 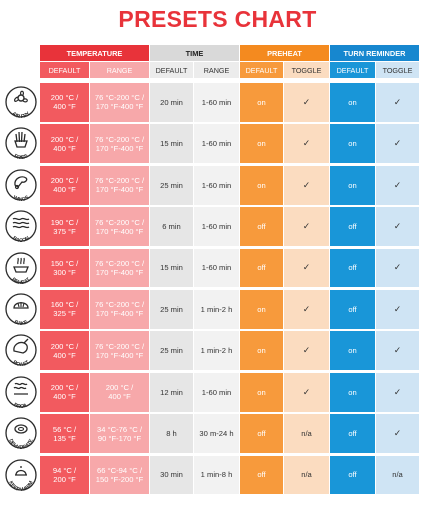 I want to click on cell-temp-default: 160 °C / 325 °F, so click(x=64, y=309).